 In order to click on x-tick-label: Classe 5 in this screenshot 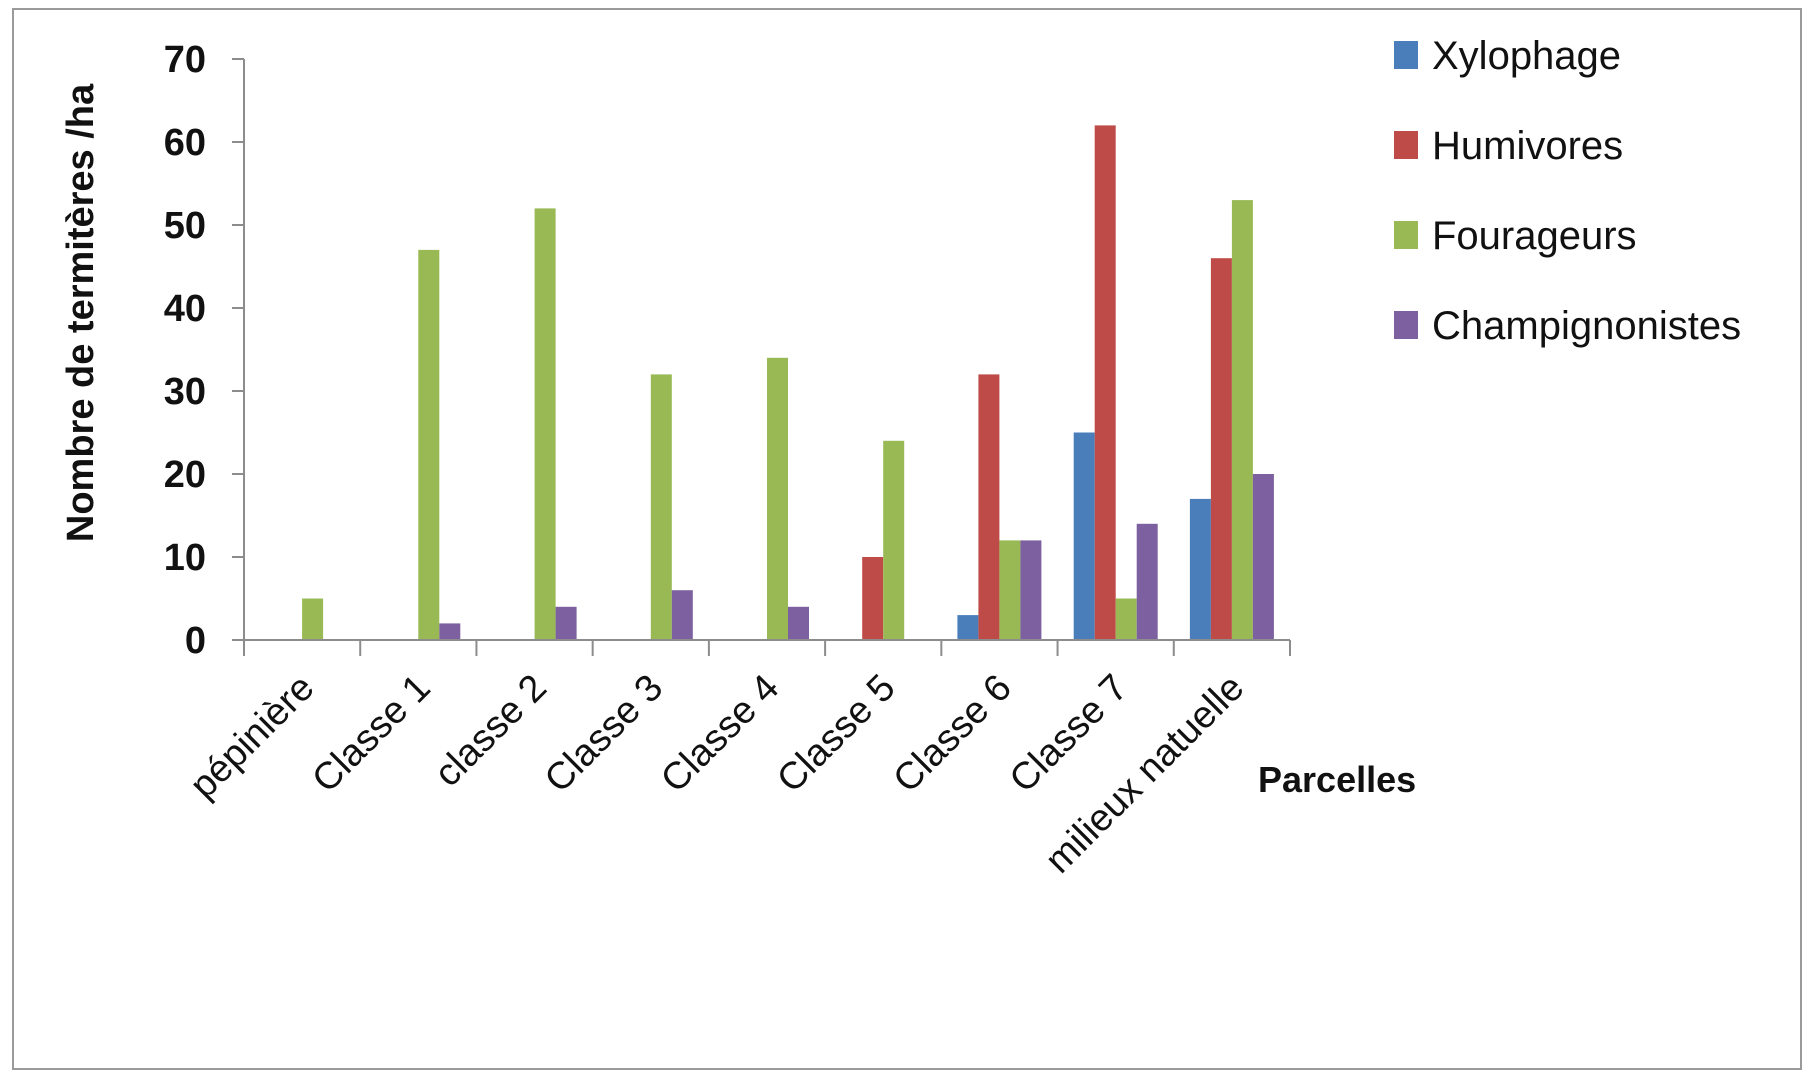, I will do `click(836, 734)`.